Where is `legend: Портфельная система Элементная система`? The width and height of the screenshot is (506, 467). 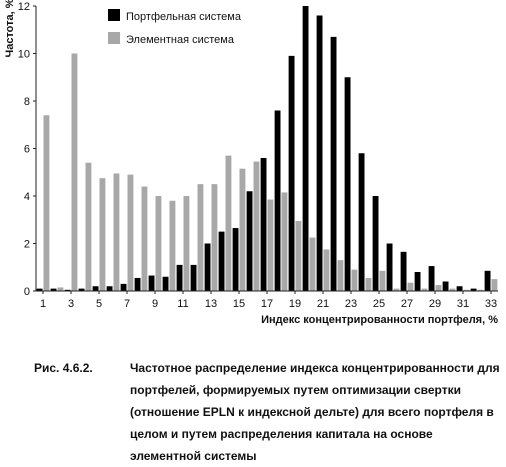
legend: Портфельная система Элементная система is located at coordinates (175, 27).